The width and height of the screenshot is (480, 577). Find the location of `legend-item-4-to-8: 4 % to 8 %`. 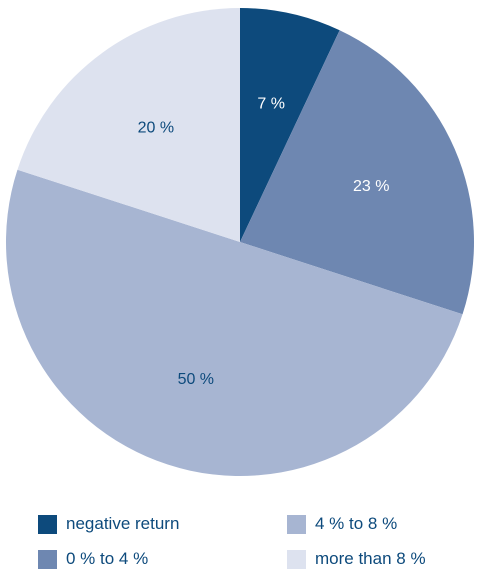

legend-item-4-to-8: 4 % to 8 % is located at coordinates (342, 524).